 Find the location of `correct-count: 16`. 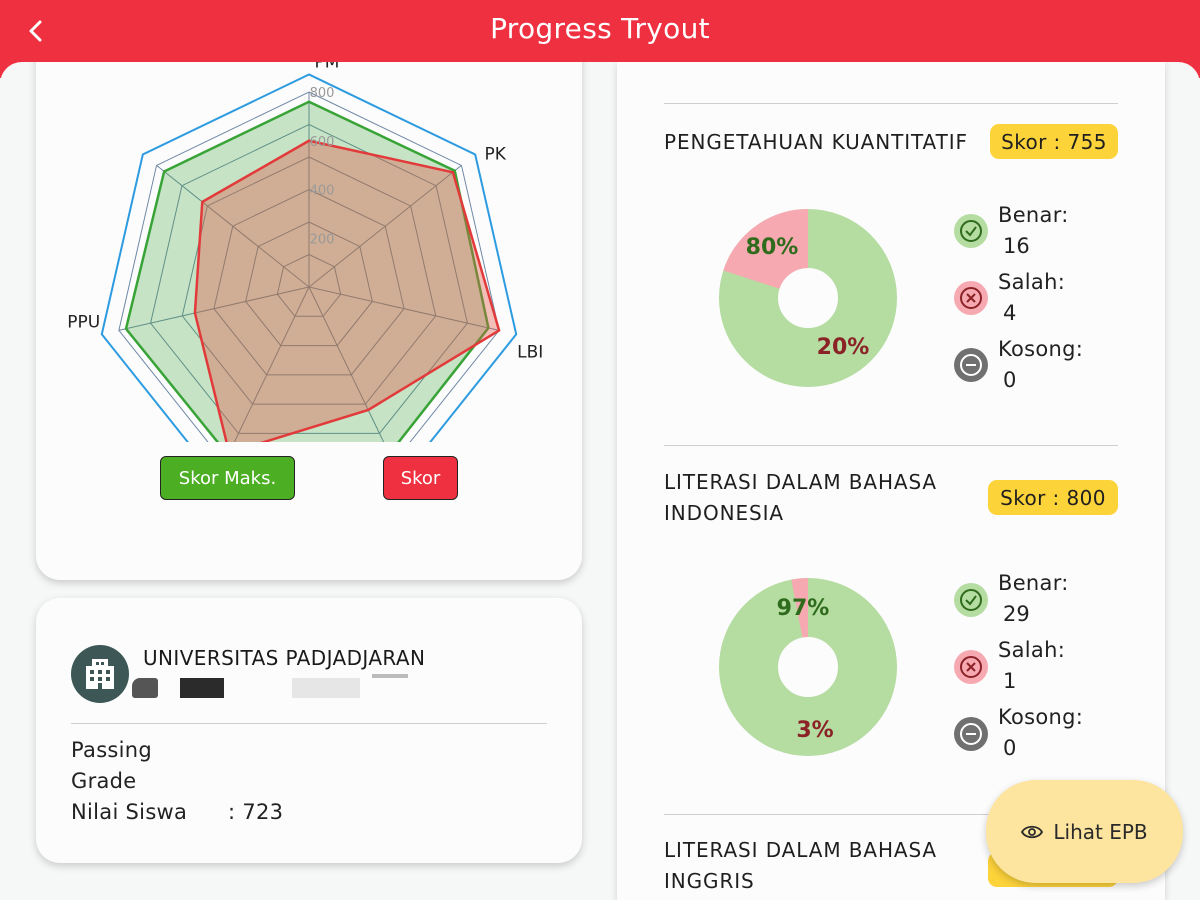

correct-count: 16 is located at coordinates (1016, 246).